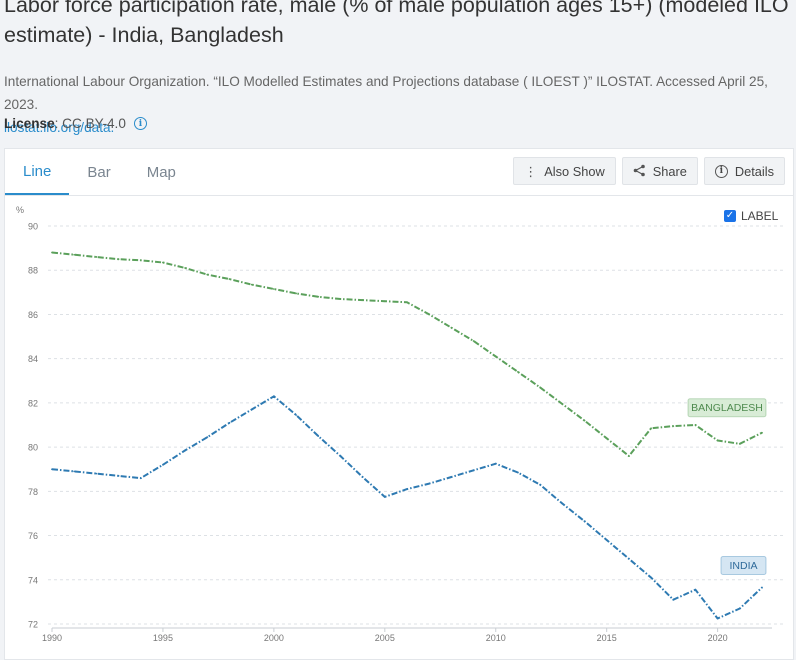 Image resolution: width=796 pixels, height=660 pixels. Describe the element at coordinates (564, 171) in the screenshot. I see `also-show-button: ⋮ Also Show` at that location.